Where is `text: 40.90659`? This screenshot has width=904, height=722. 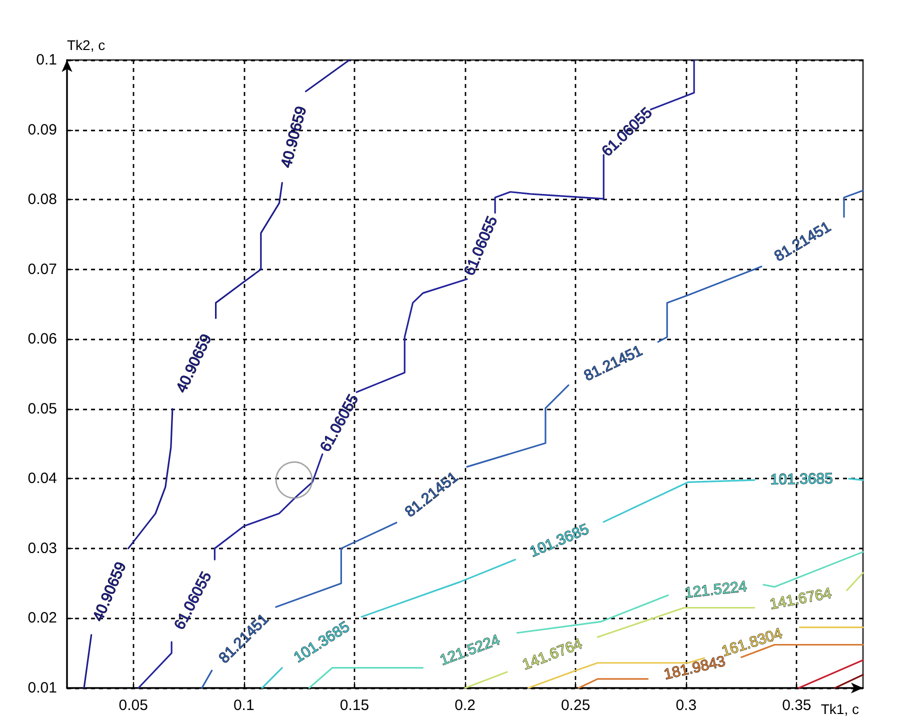
text: 40.90659 is located at coordinates (294, 137).